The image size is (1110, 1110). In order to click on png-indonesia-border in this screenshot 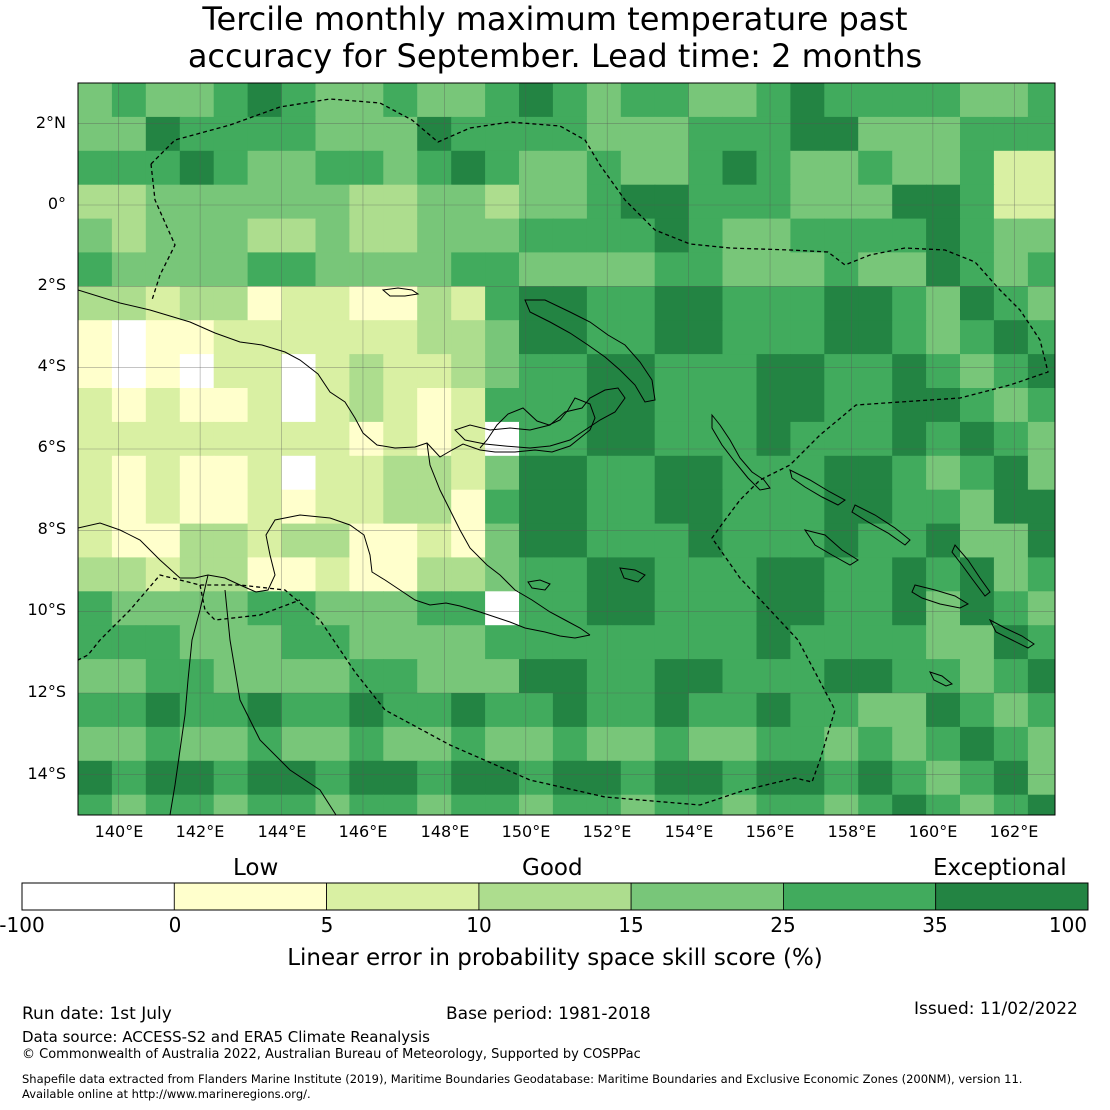, I will do `click(163, 232)`.